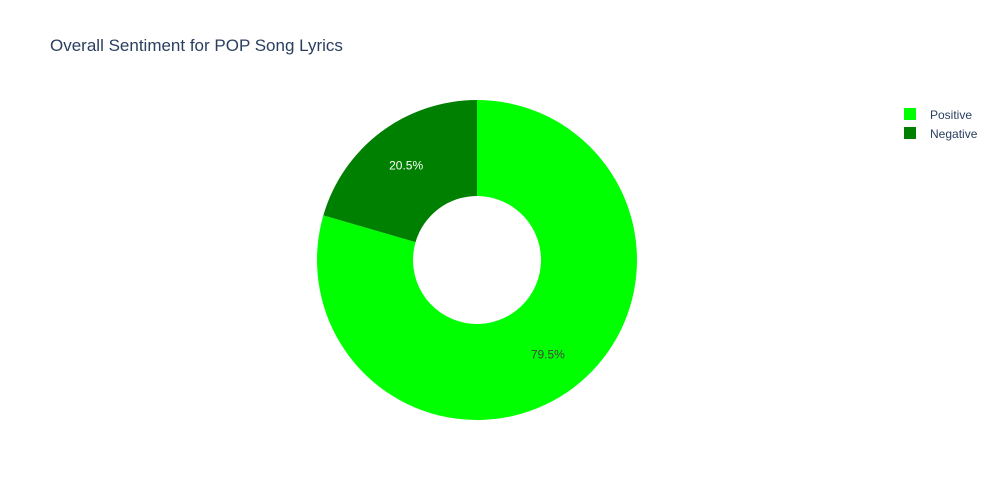  I want to click on slice-negative, so click(400, 171).